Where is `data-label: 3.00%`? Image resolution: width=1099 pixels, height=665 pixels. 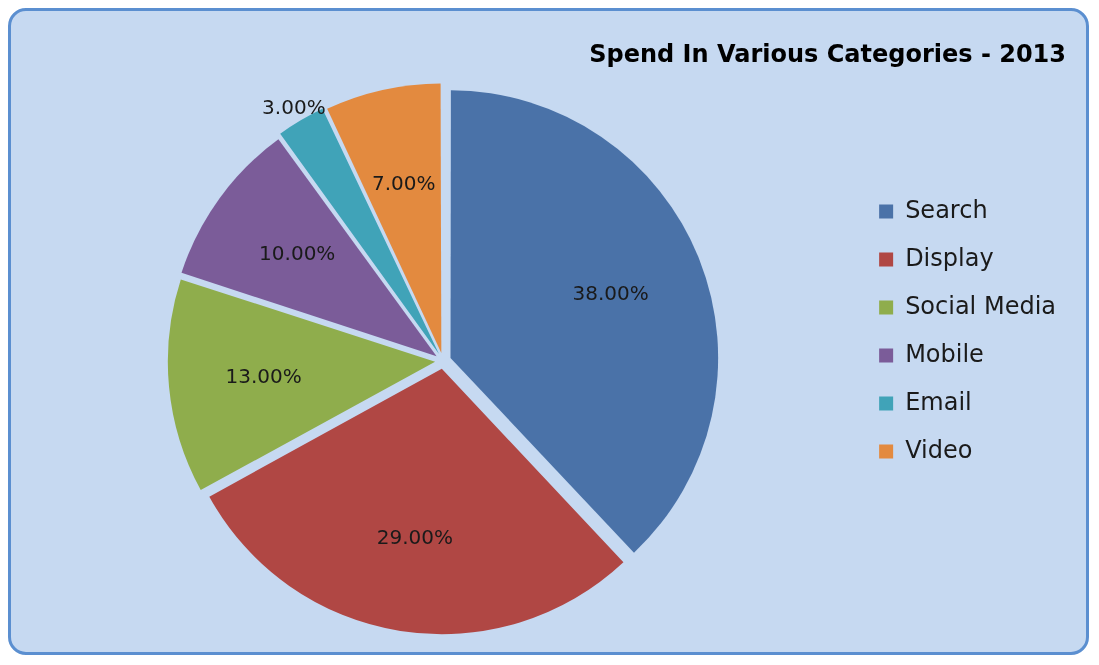
data-label: 3.00% is located at coordinates (294, 106).